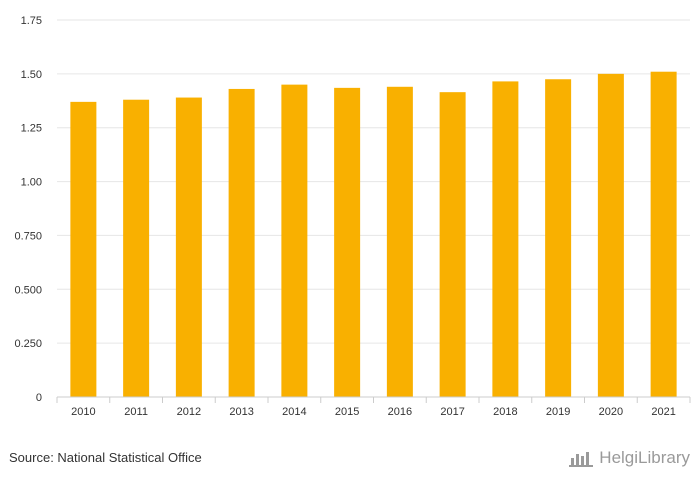 The height and width of the screenshot is (483, 700). I want to click on x-tick-label: 2014, so click(294, 412).